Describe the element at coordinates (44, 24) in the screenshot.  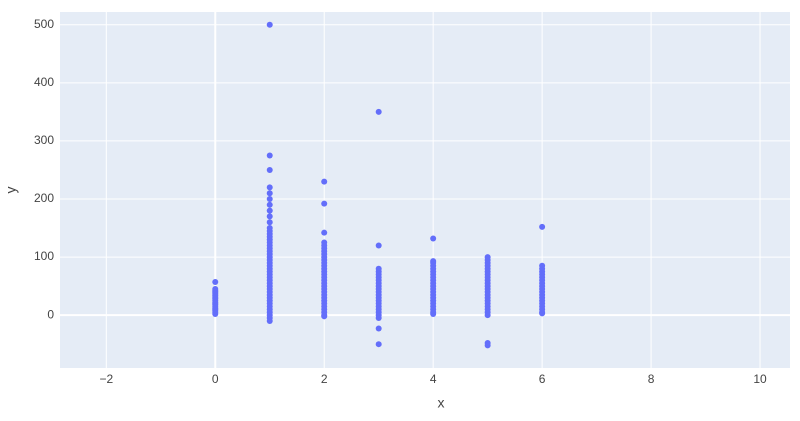
I see `y-tick-label: 500` at that location.